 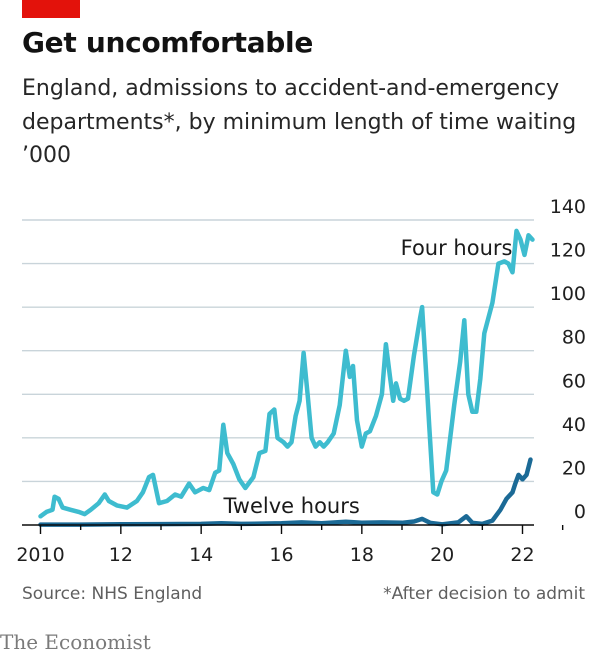 What do you see at coordinates (112, 594) in the screenshot?
I see `source-note: Source: NHS England` at bounding box center [112, 594].